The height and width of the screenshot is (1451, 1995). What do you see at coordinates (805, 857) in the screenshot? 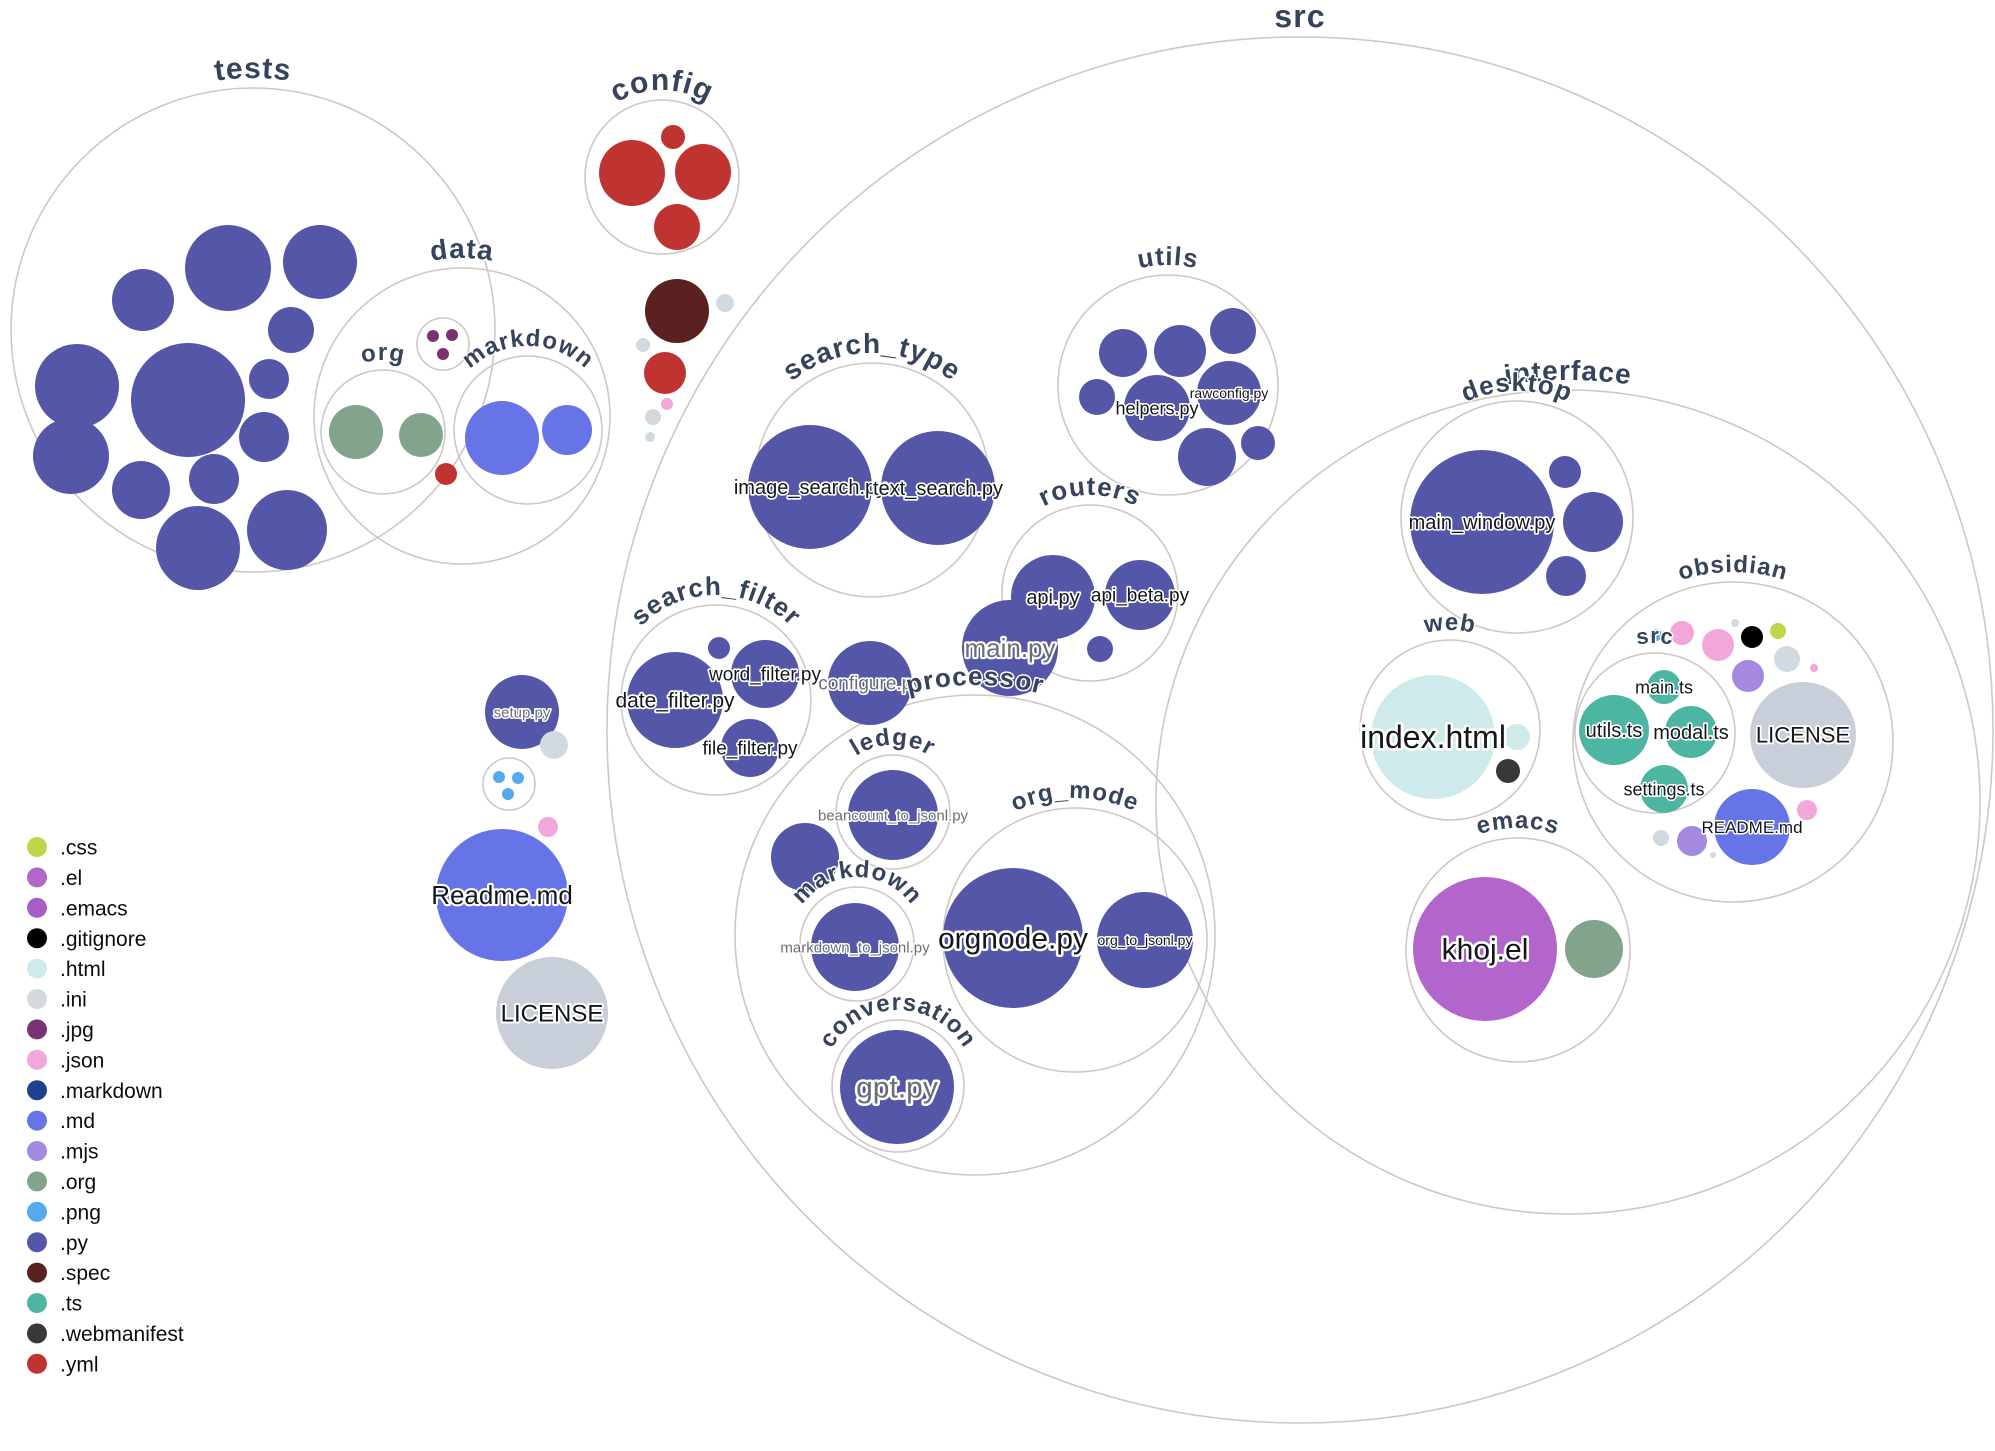
I see `file-dot-.py-60` at bounding box center [805, 857].